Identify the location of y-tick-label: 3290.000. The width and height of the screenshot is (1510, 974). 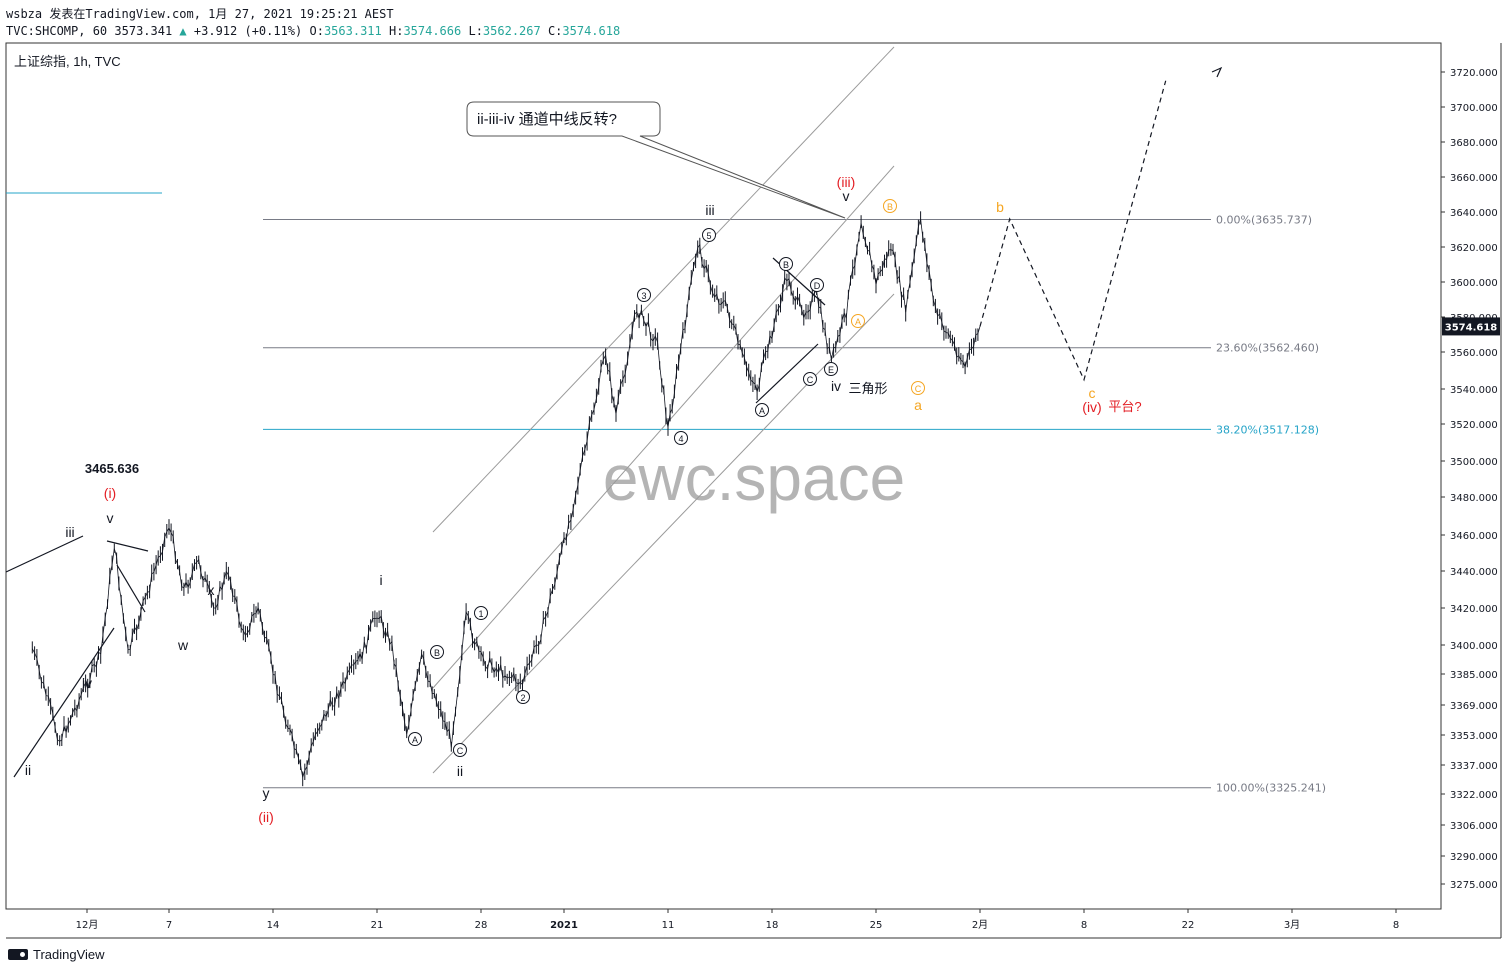
(1474, 857).